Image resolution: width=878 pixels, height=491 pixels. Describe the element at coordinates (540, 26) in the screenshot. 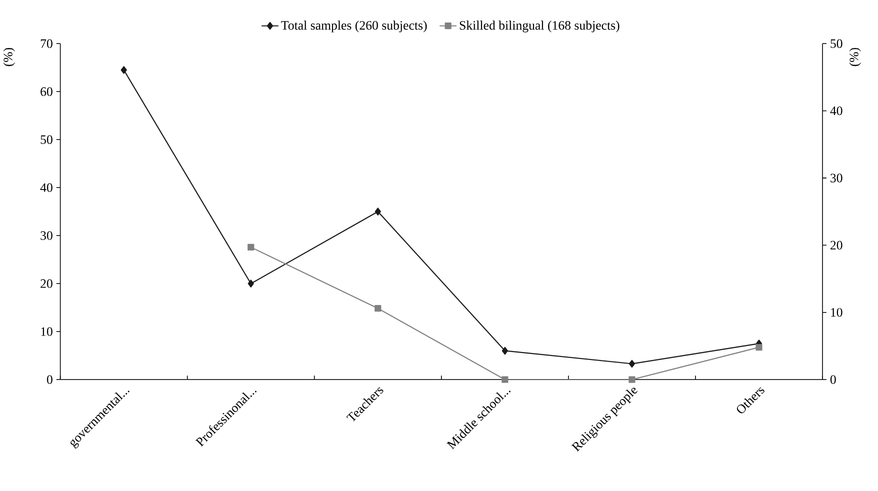

I see `legend-label: Skilled bilingual (168 subjects)` at that location.